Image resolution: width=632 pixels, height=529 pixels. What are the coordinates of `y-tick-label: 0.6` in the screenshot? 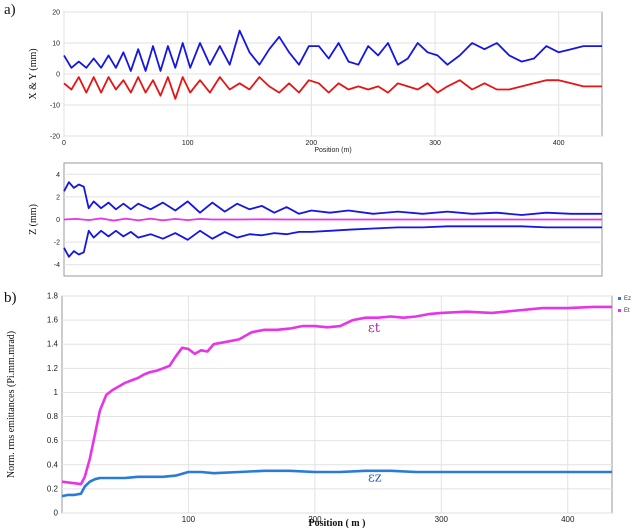 It's located at (53, 440).